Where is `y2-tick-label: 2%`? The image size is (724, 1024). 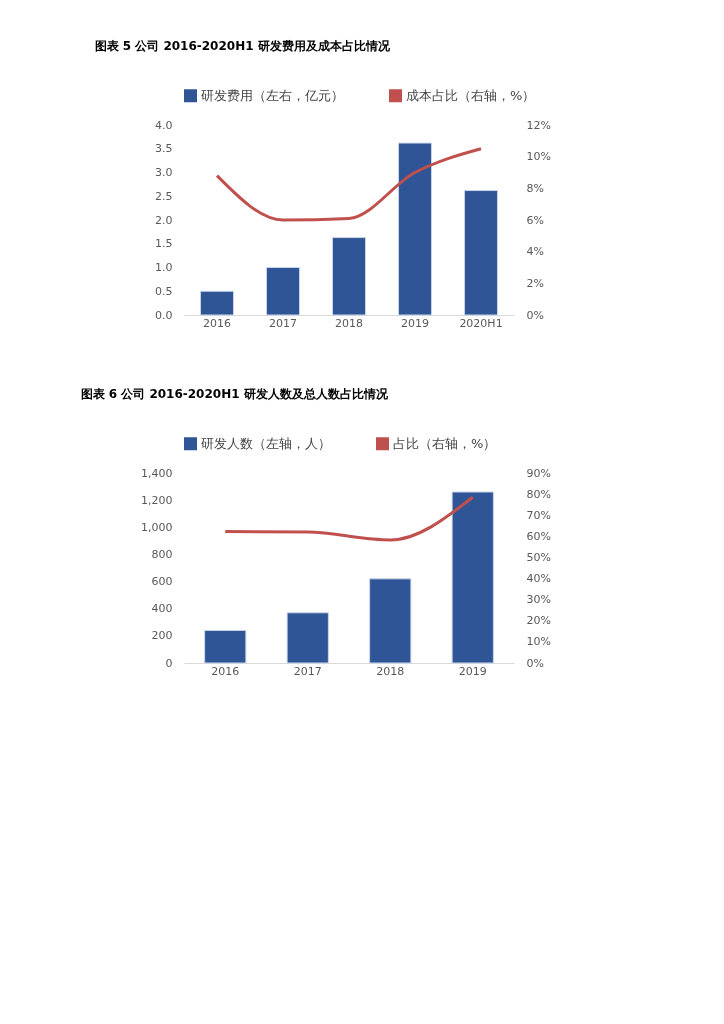 y2-tick-label: 2% is located at coordinates (535, 283).